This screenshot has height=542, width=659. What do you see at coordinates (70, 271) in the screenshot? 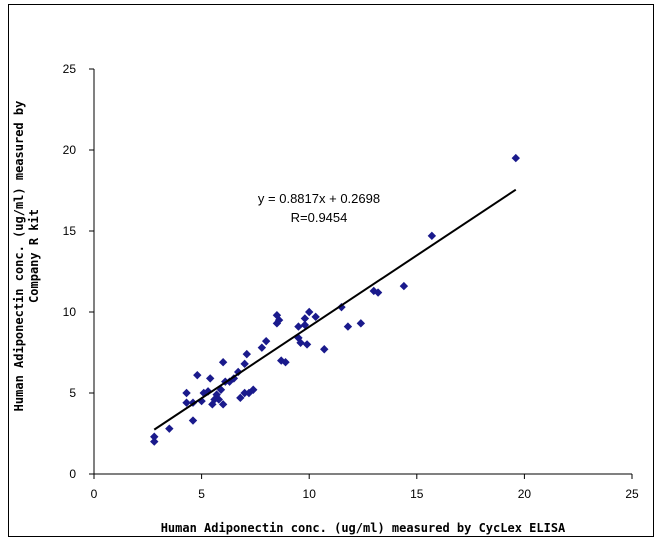
I see `y-tick-labels: 0 5 10 15 20 25` at bounding box center [70, 271].